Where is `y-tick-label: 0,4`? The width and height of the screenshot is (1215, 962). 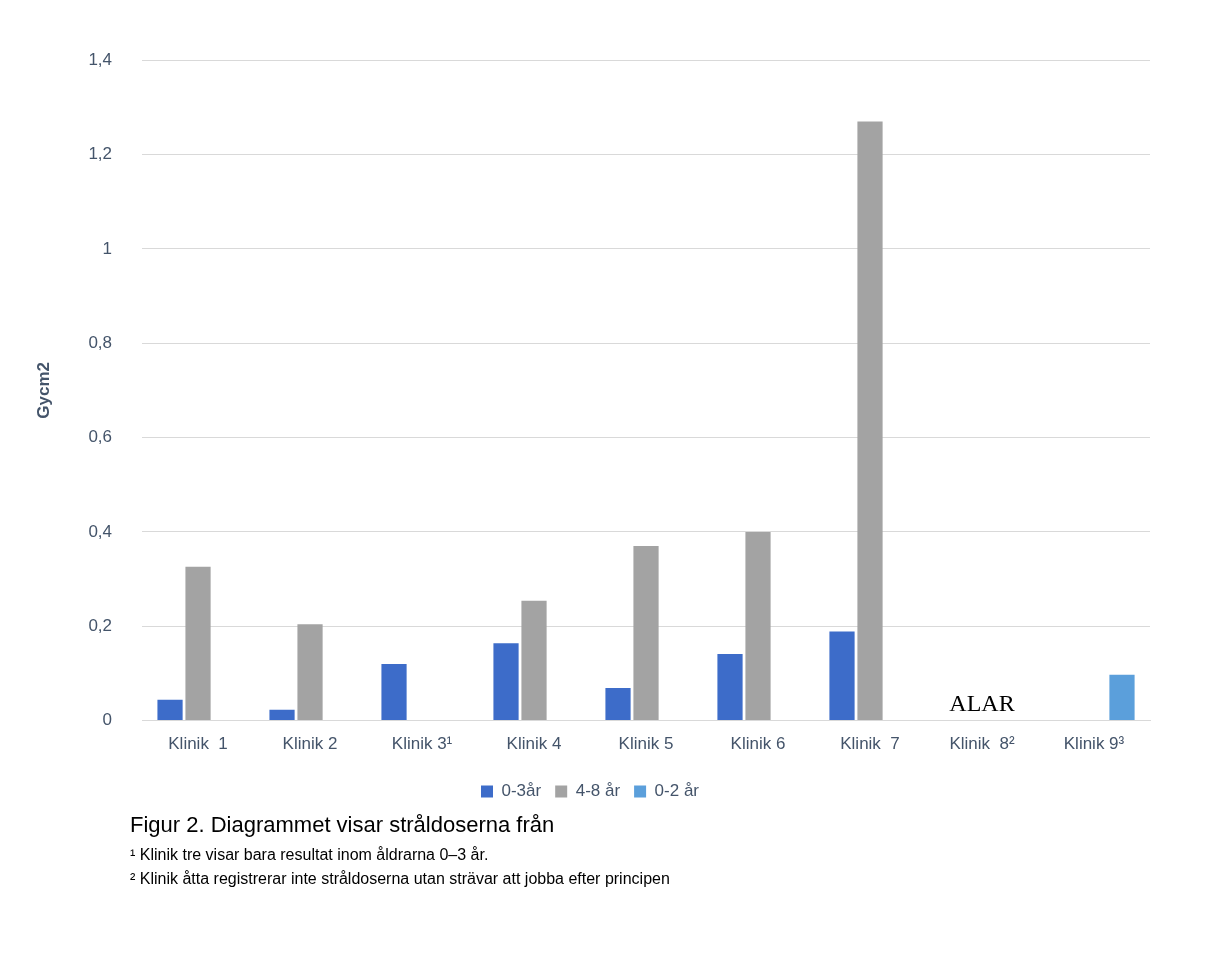 y-tick-label: 0,4 is located at coordinates (100, 531).